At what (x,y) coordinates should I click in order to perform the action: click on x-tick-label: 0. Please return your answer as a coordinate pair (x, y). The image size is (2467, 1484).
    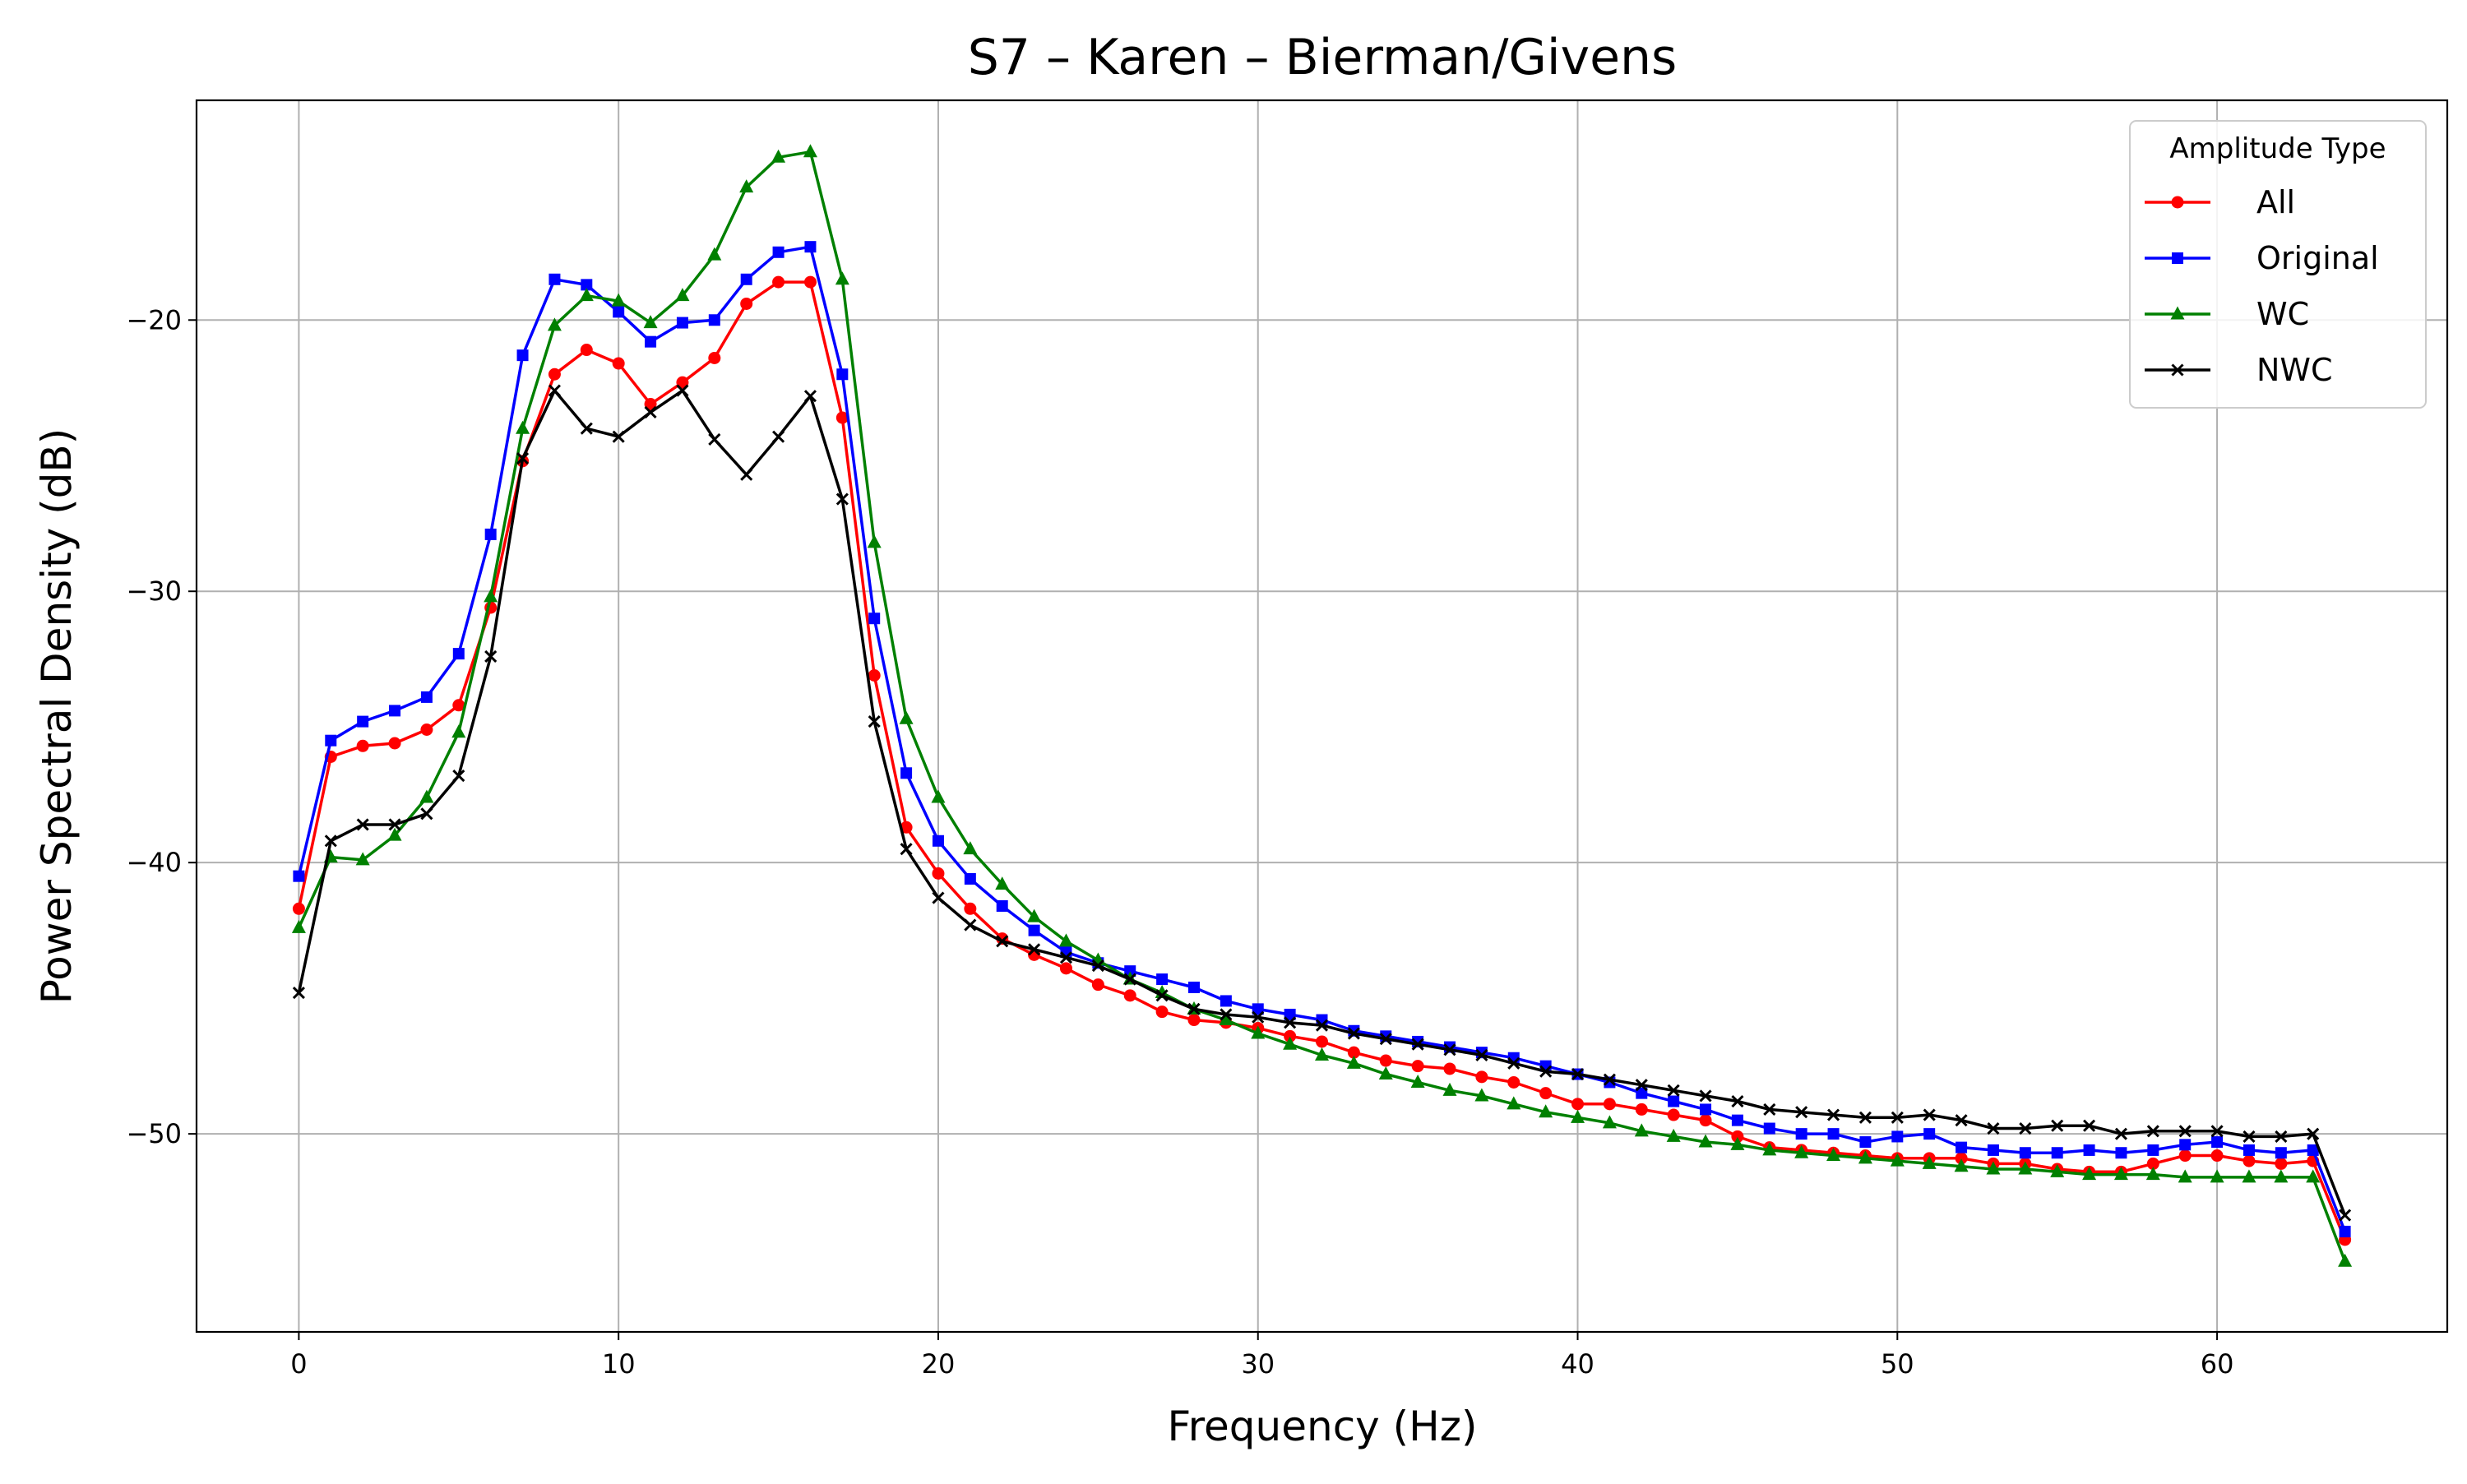
    Looking at the image, I should click on (298, 1364).